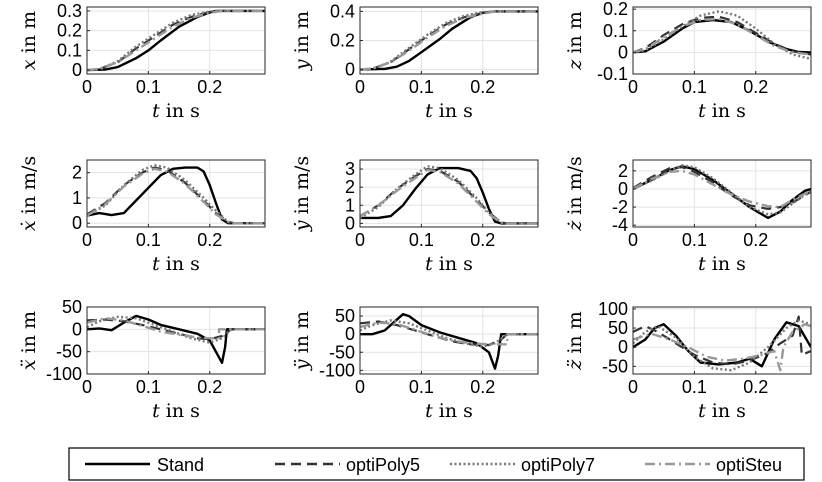  What do you see at coordinates (612, 74) in the screenshot?
I see `y-tick-label: -0.1` at bounding box center [612, 74].